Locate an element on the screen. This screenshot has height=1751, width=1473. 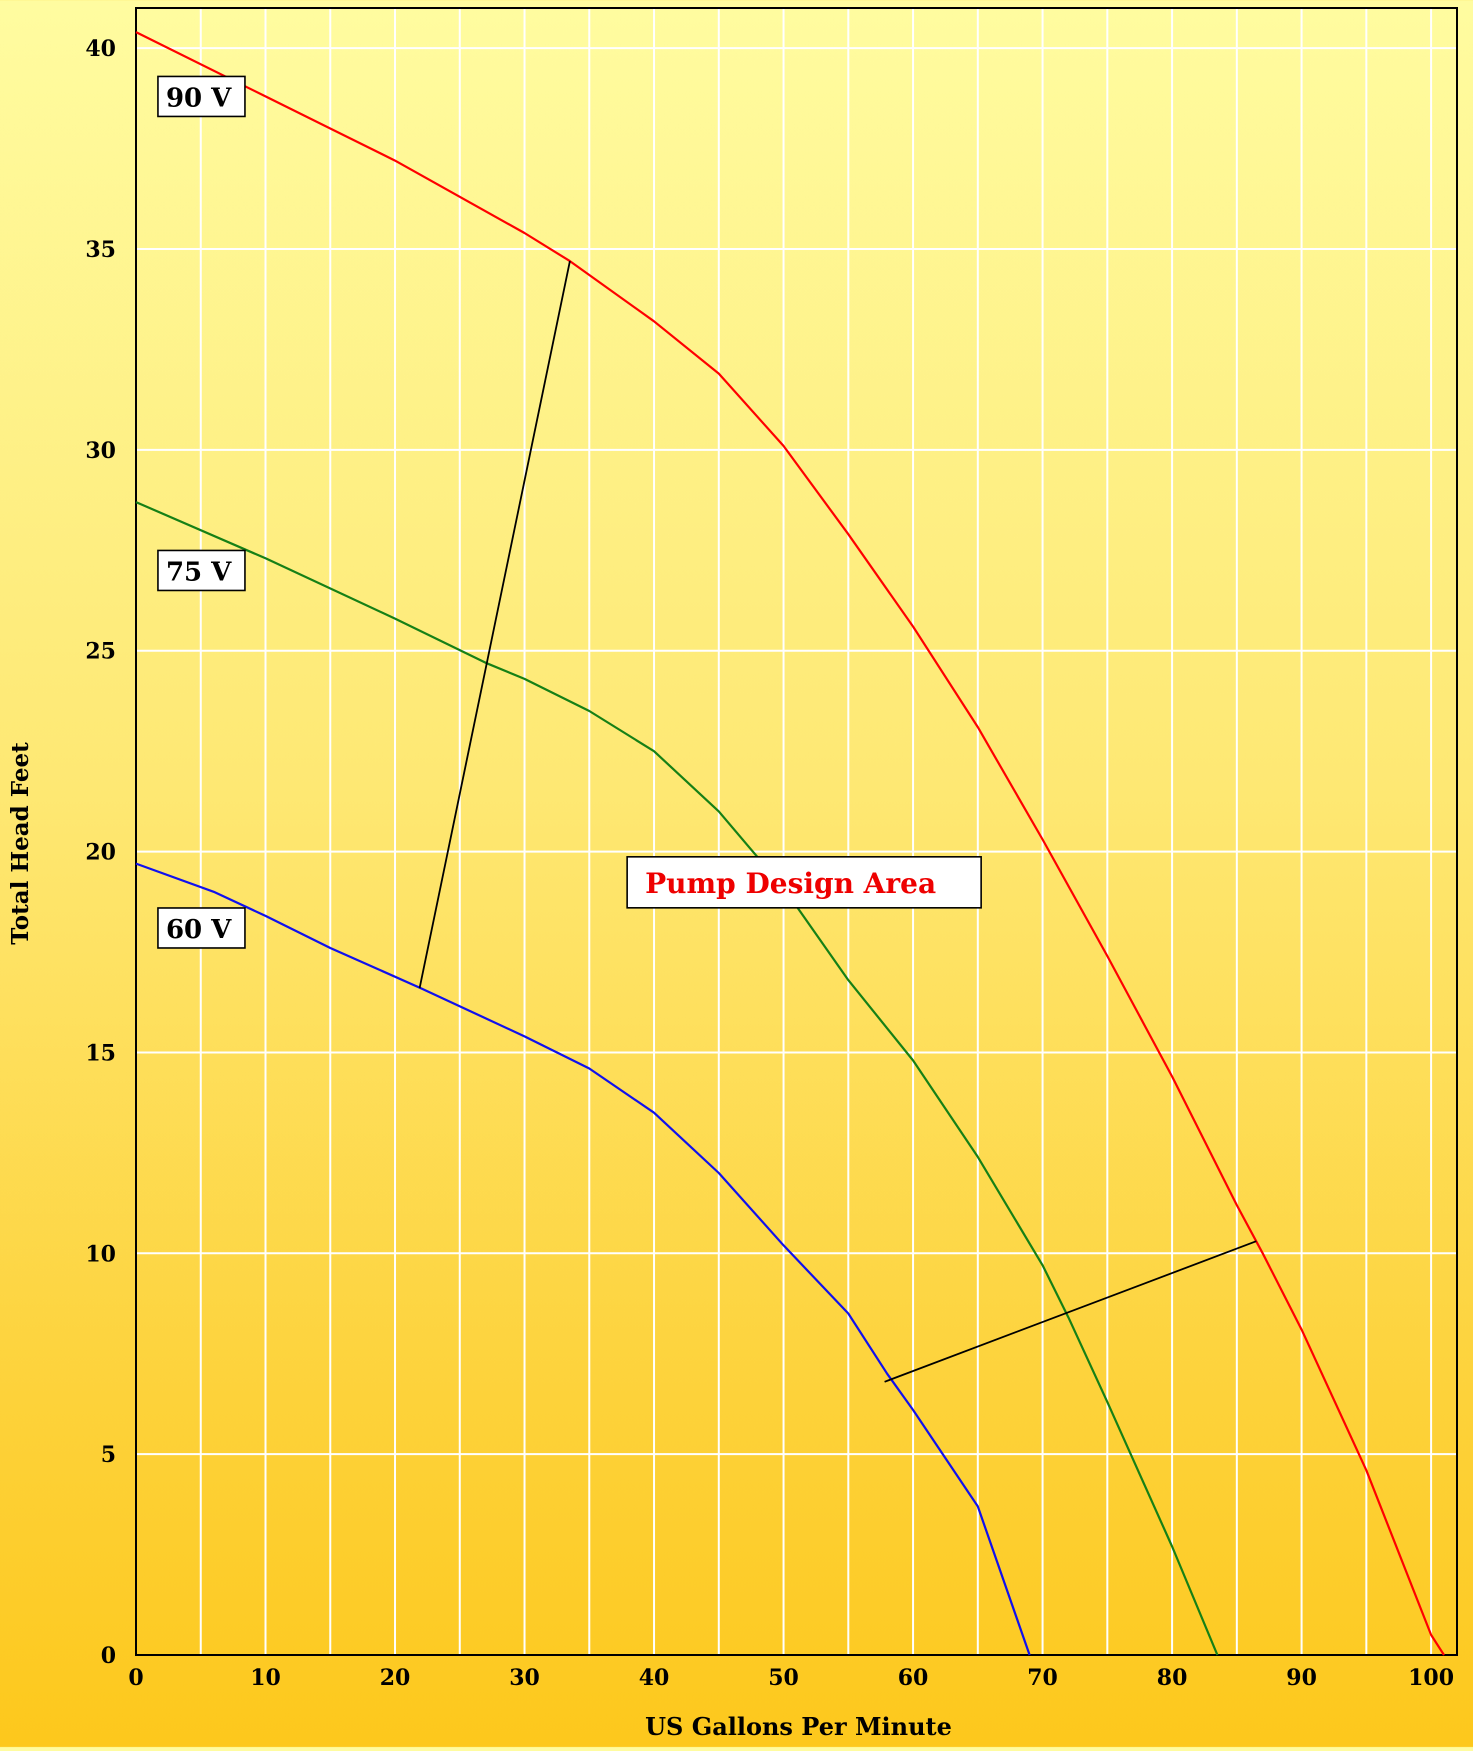
x-tick-label: 80 is located at coordinates (1172, 1678).